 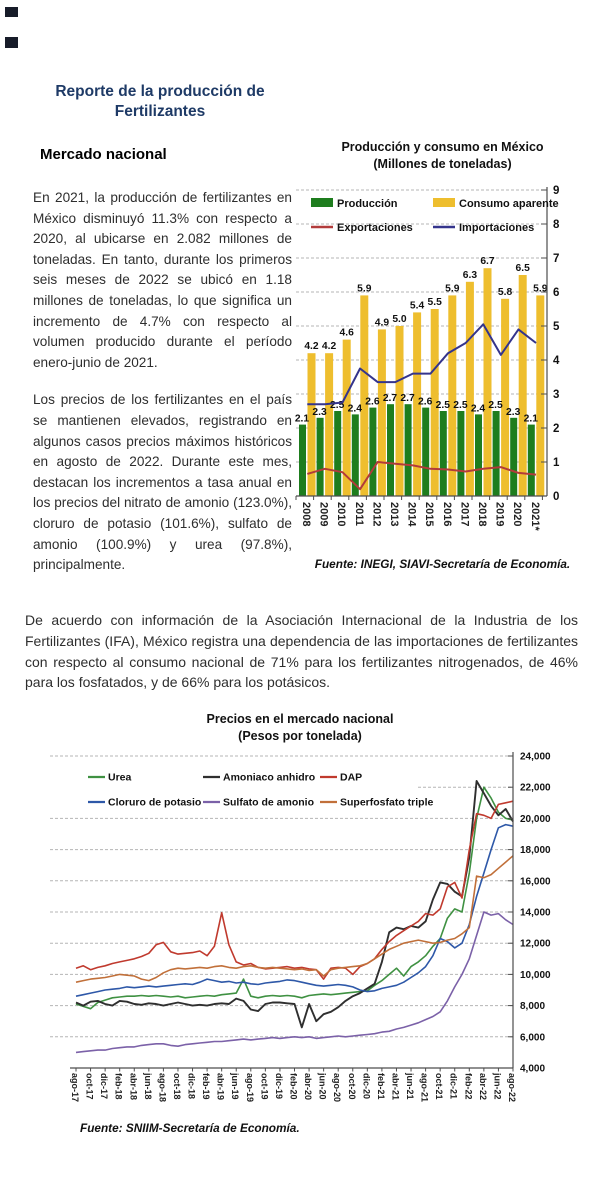 I want to click on line-series, so click(x=421, y=407).